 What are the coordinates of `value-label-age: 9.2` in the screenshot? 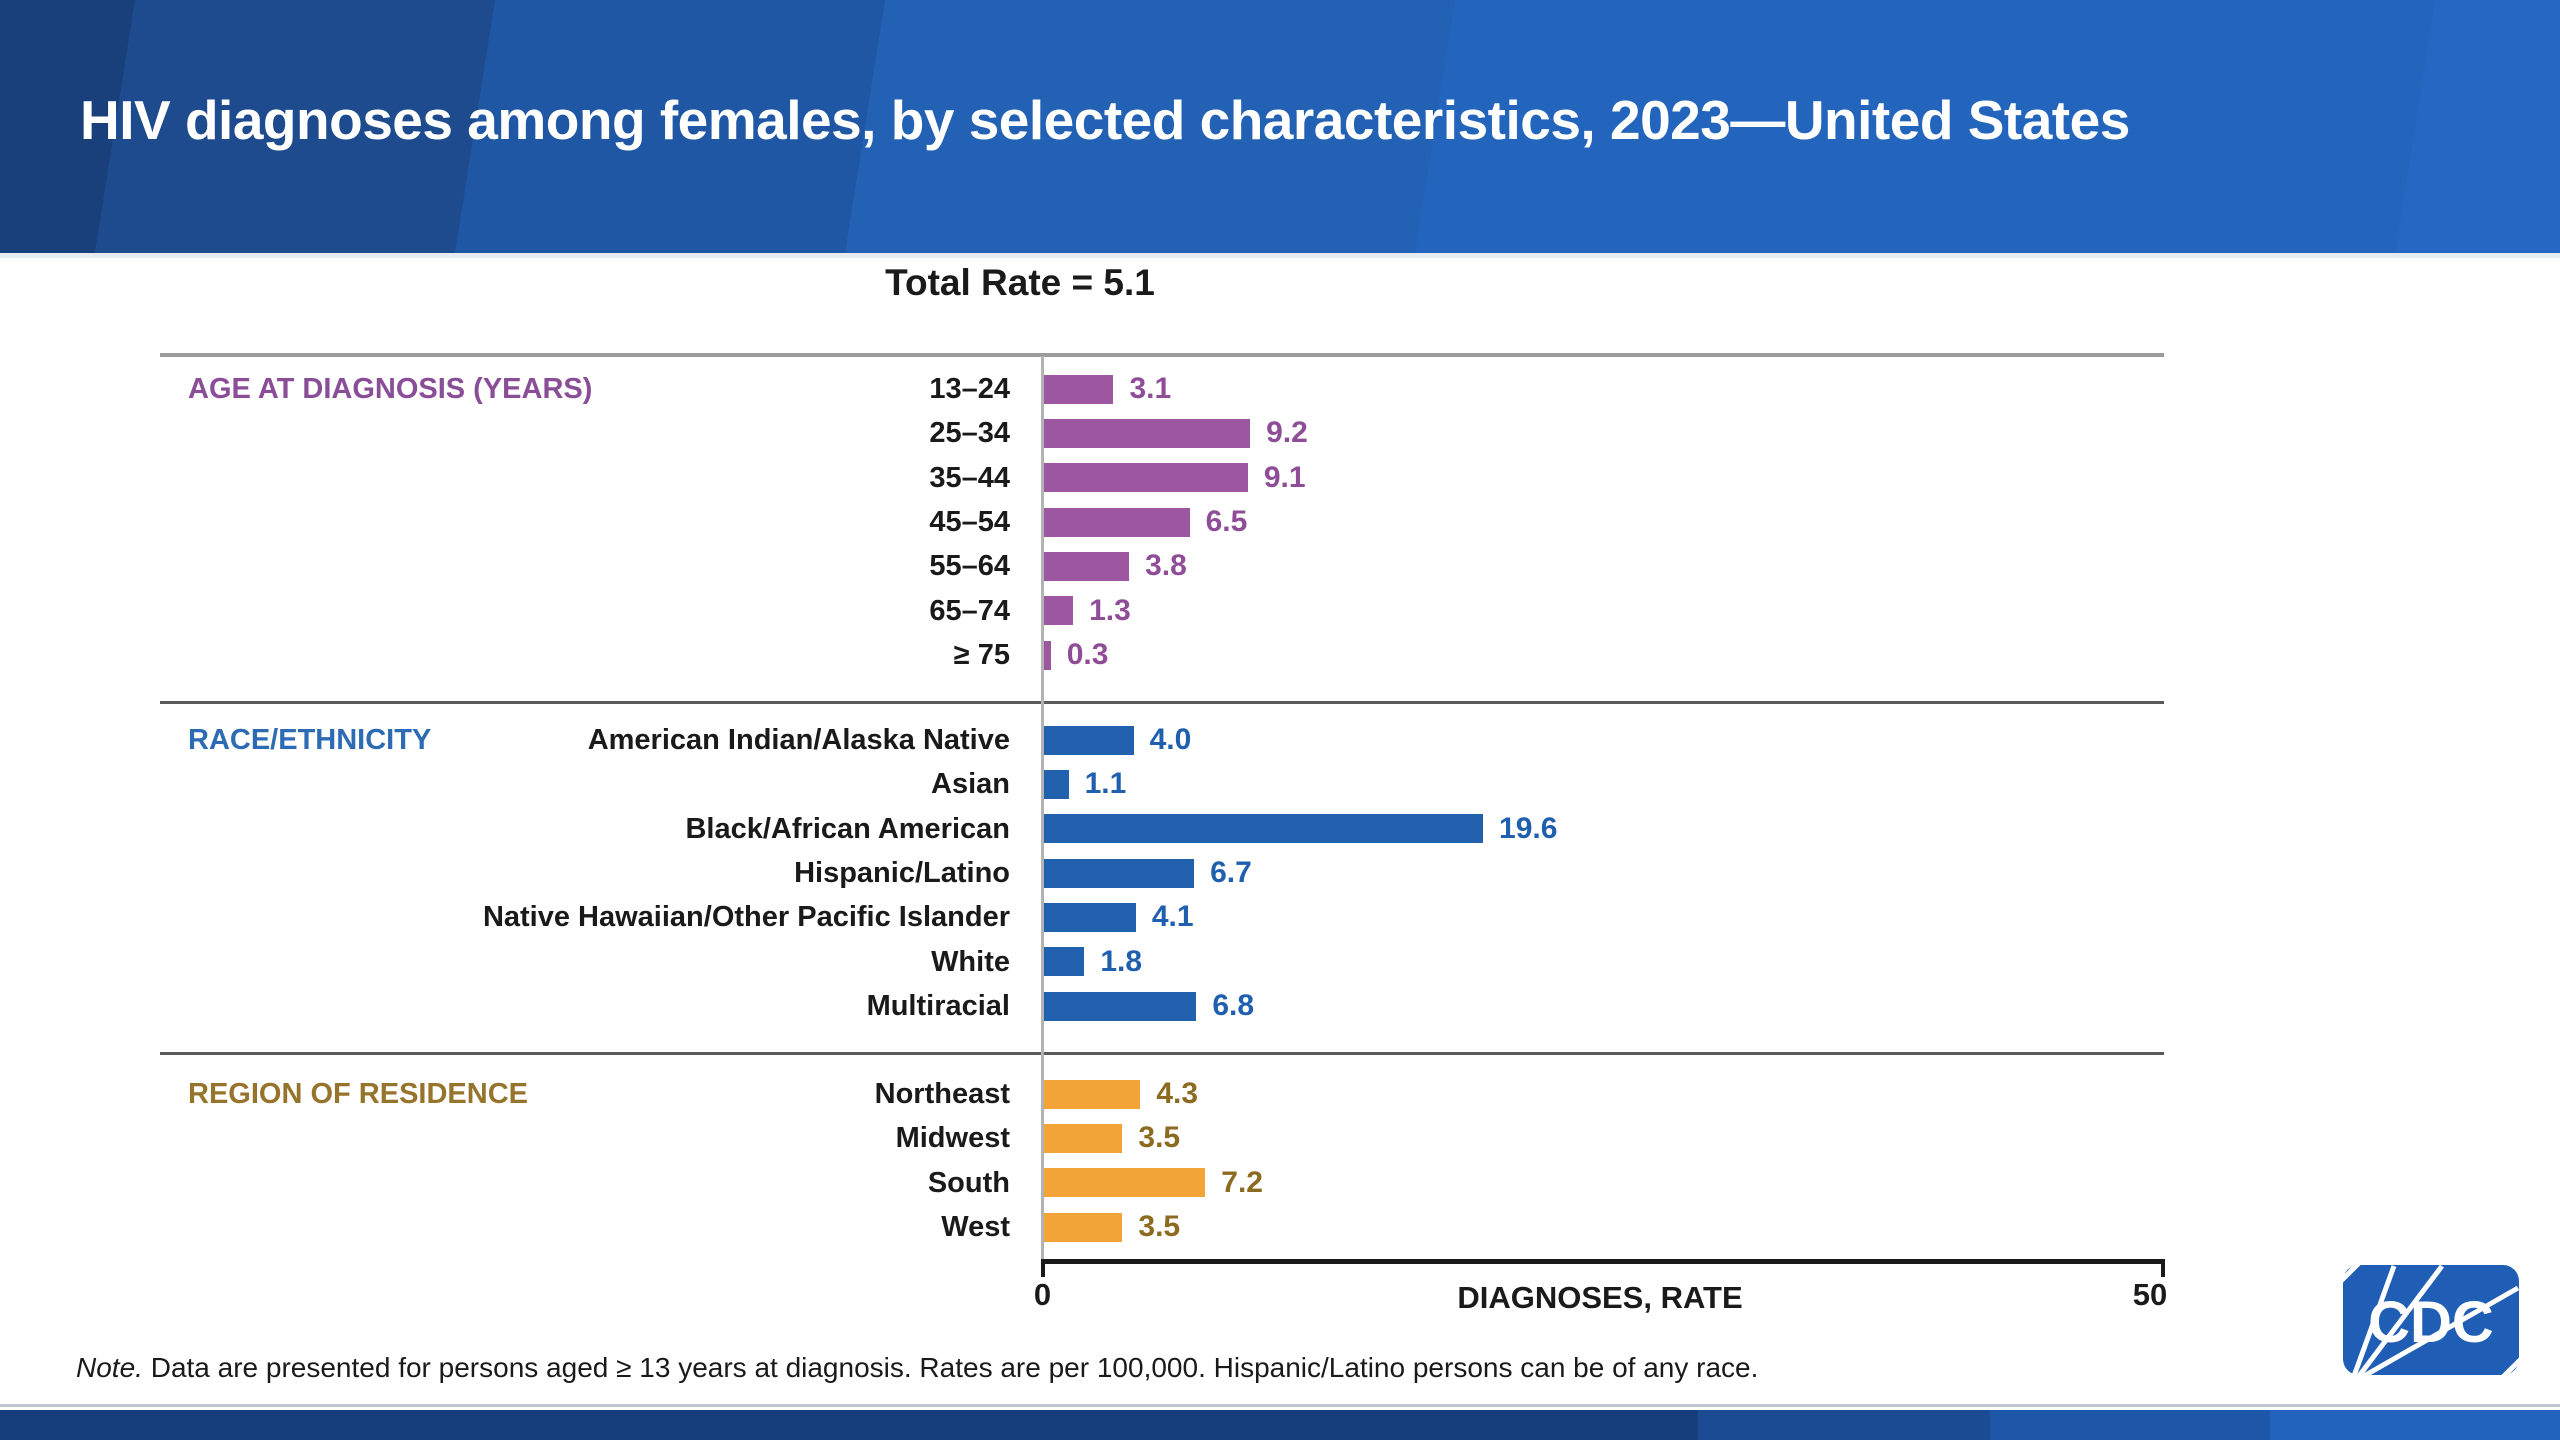 It's located at (1287, 433).